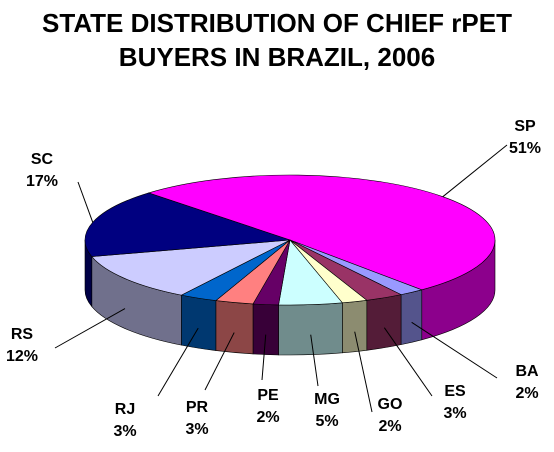 This screenshot has width=554, height=452. Describe the element at coordinates (327, 399) in the screenshot. I see `slice-label: MG` at that location.